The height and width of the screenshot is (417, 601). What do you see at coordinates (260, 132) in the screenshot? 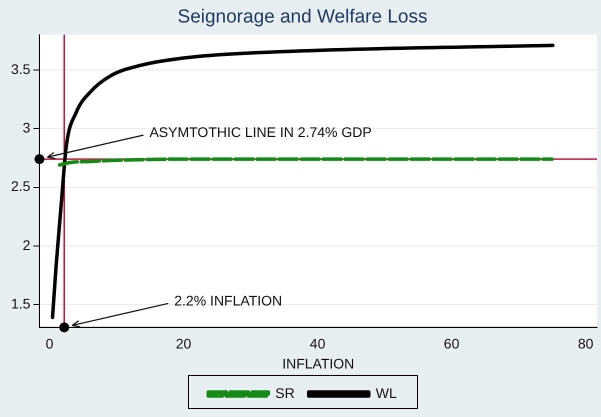
I see `annotation: ASYMTOTHIC LINE IN 2.74% GDP` at bounding box center [260, 132].